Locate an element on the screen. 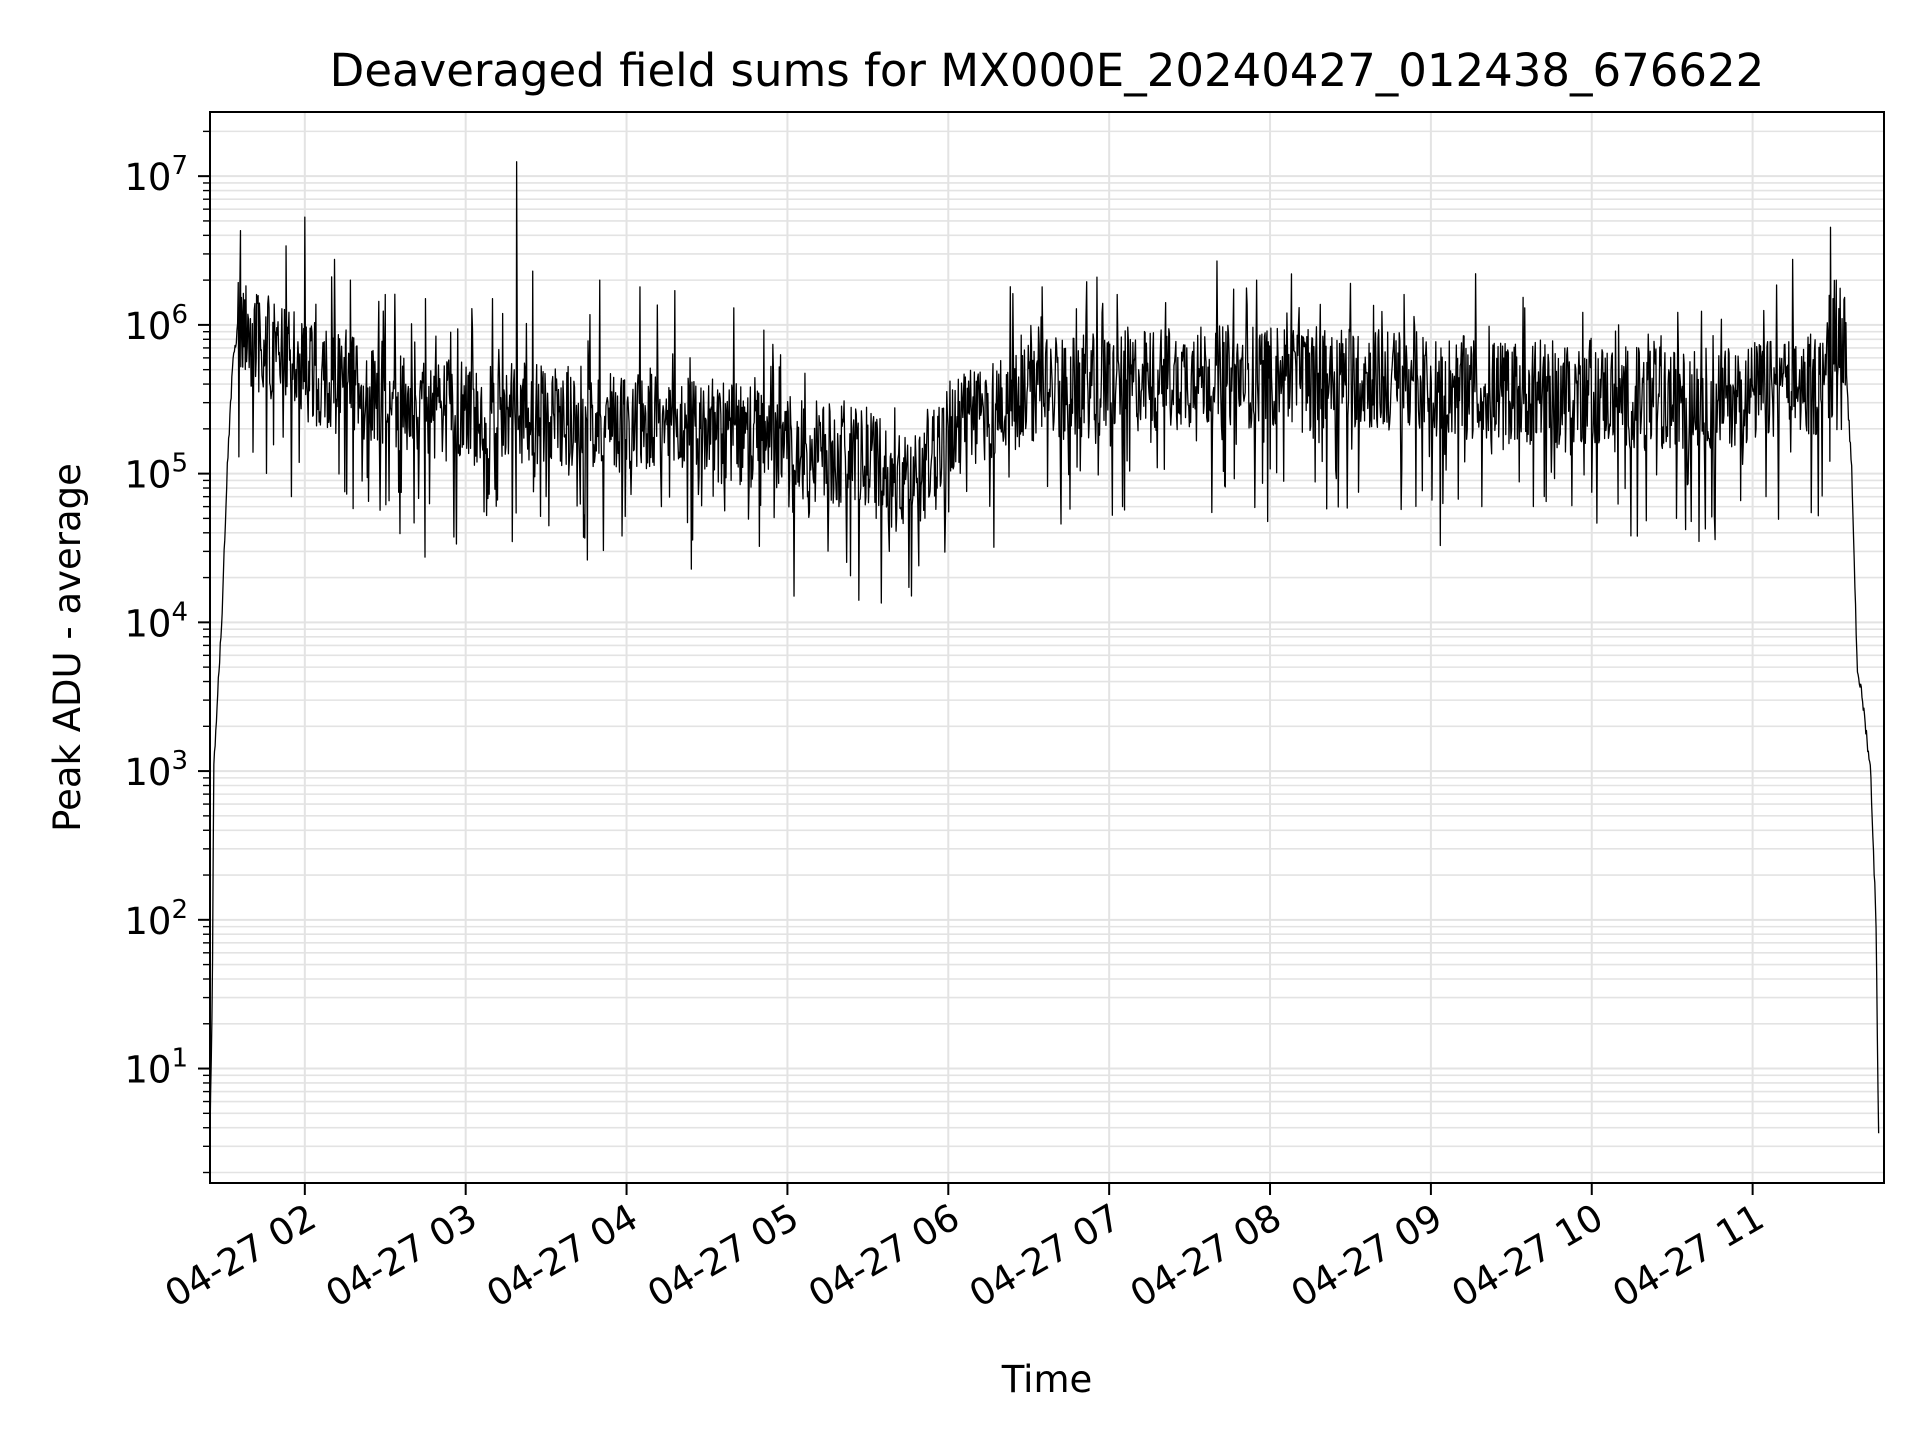 The height and width of the screenshot is (1440, 1920). y-tick-label: 107 is located at coordinates (156, 175).